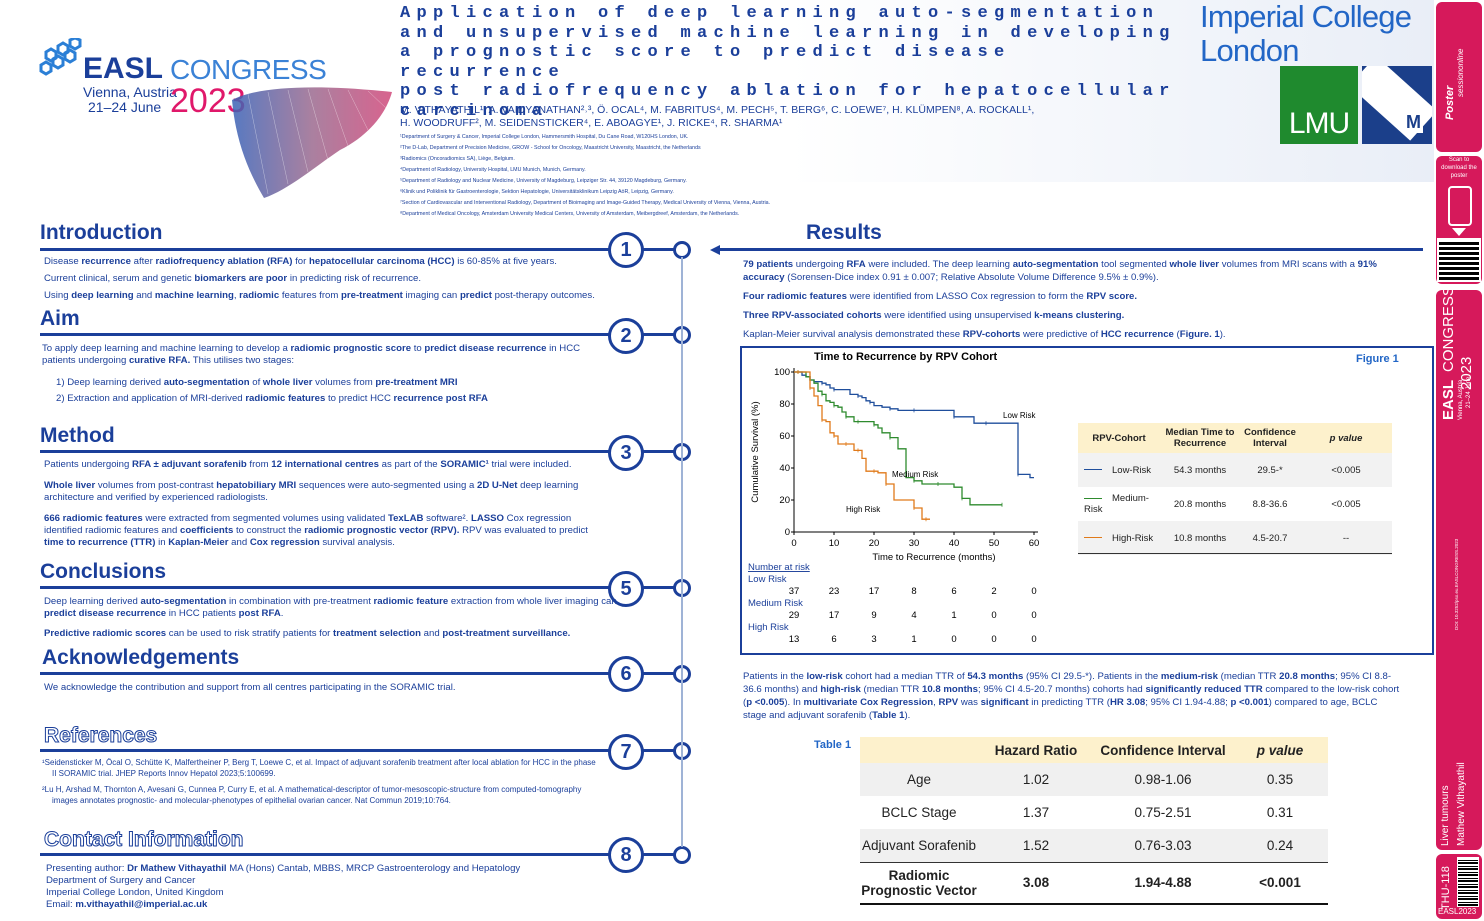  I want to click on scan-line: poster, so click(1459, 176).